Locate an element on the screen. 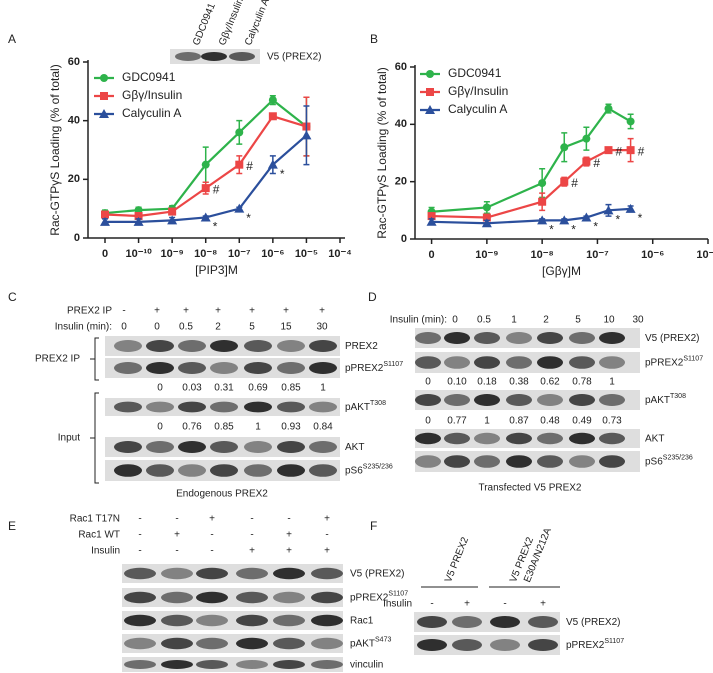 This screenshot has width=713, height=673. blot-label: pS6S235/236 is located at coordinates (669, 460).